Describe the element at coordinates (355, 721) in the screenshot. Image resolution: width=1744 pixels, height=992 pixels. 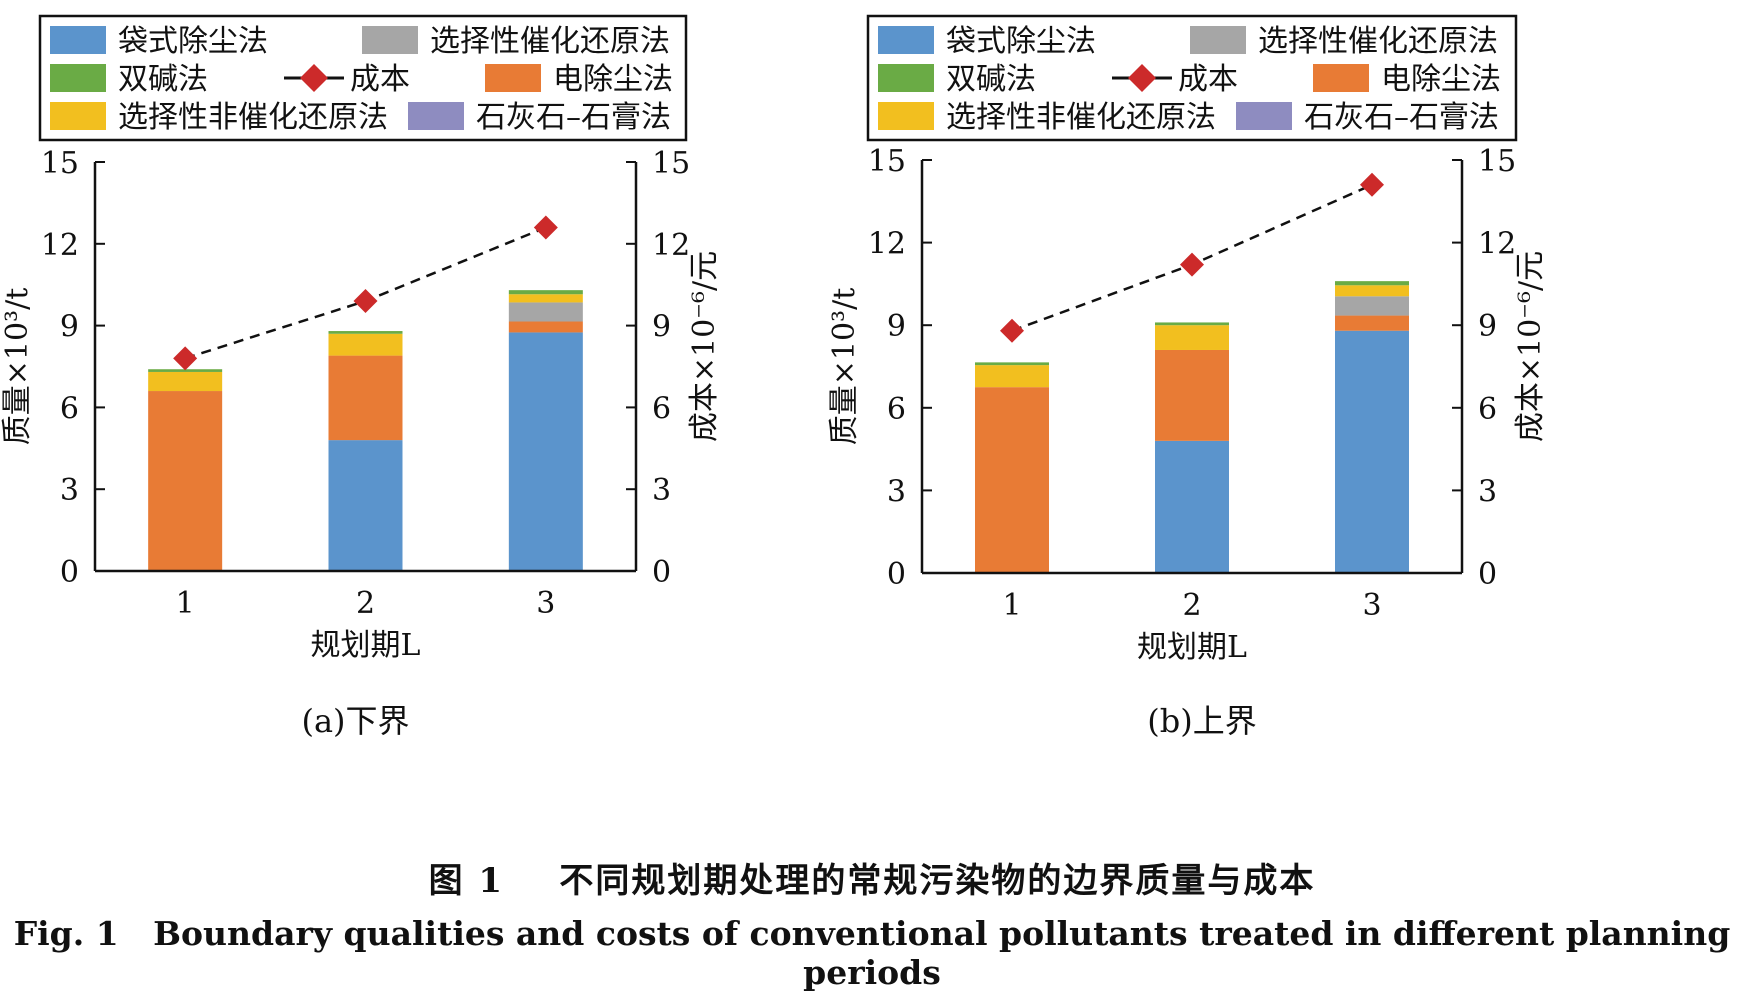
I see `panel-label: (a)下界` at that location.